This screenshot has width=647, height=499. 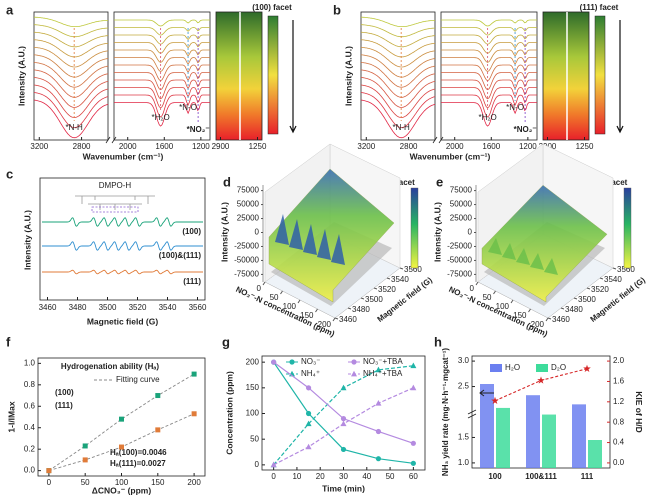 I want to click on annotation: *N-O, so click(x=515, y=107).